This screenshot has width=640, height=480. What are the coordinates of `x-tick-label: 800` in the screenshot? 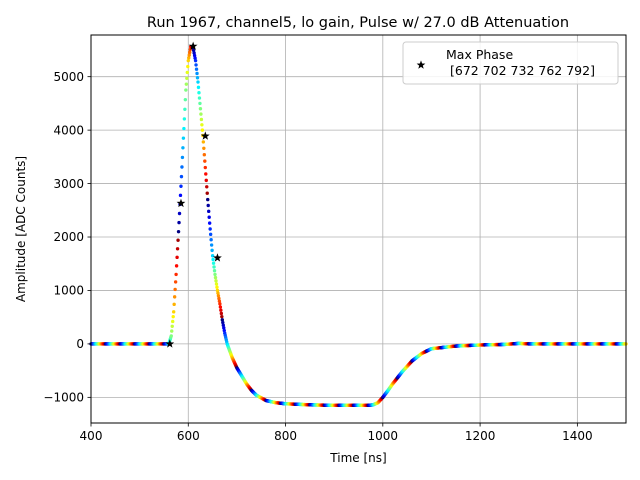 It's located at (285, 436).